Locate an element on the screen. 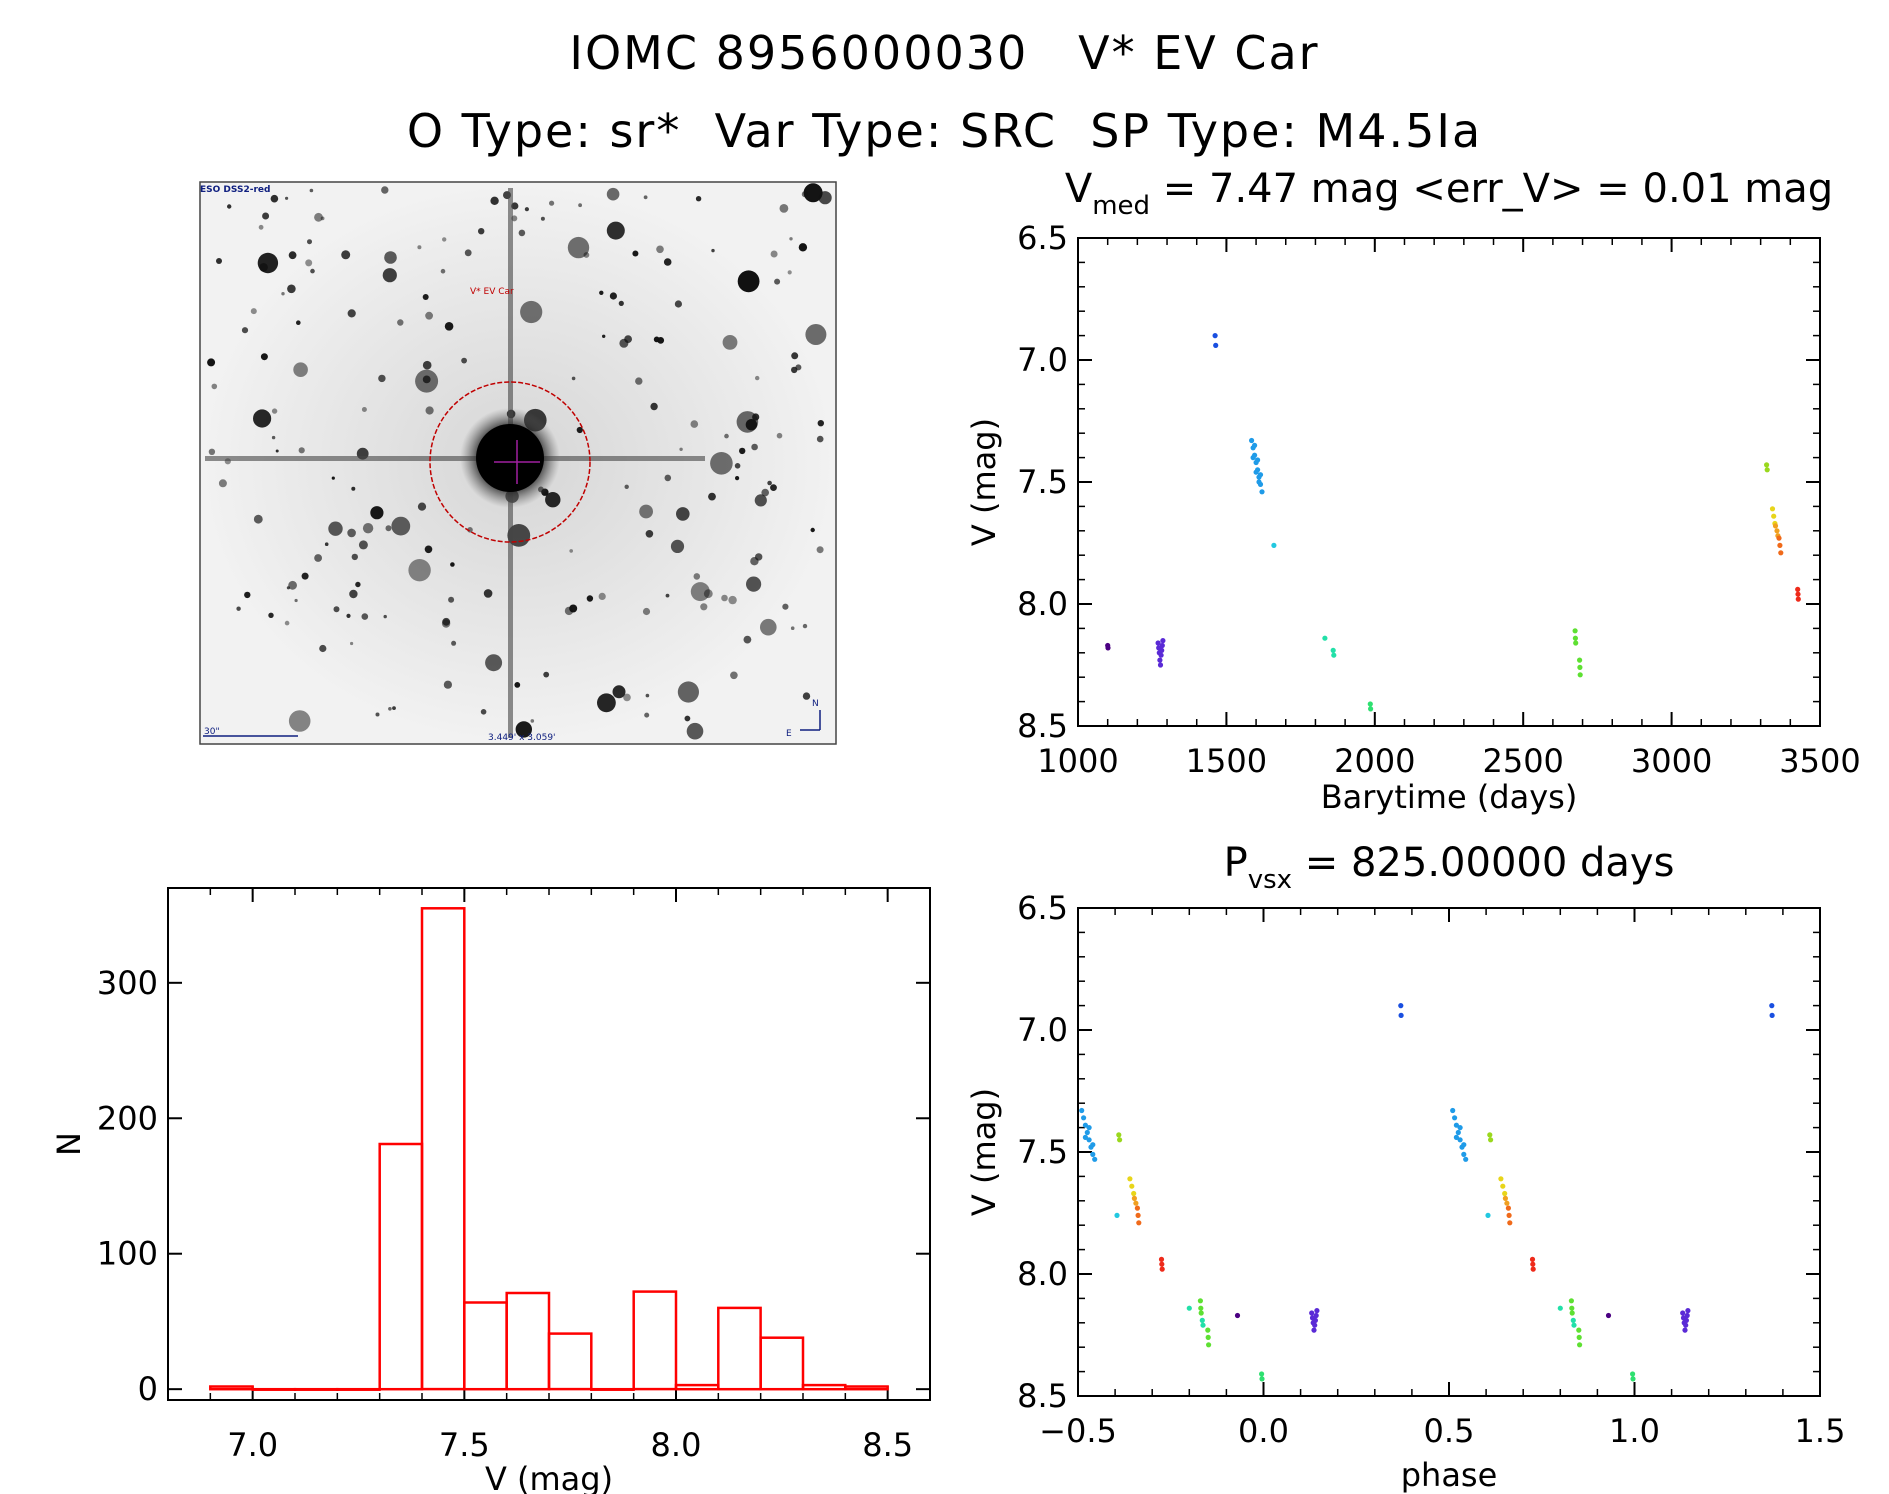  y-tick-label: 7.5 is located at coordinates (1042, 1152).